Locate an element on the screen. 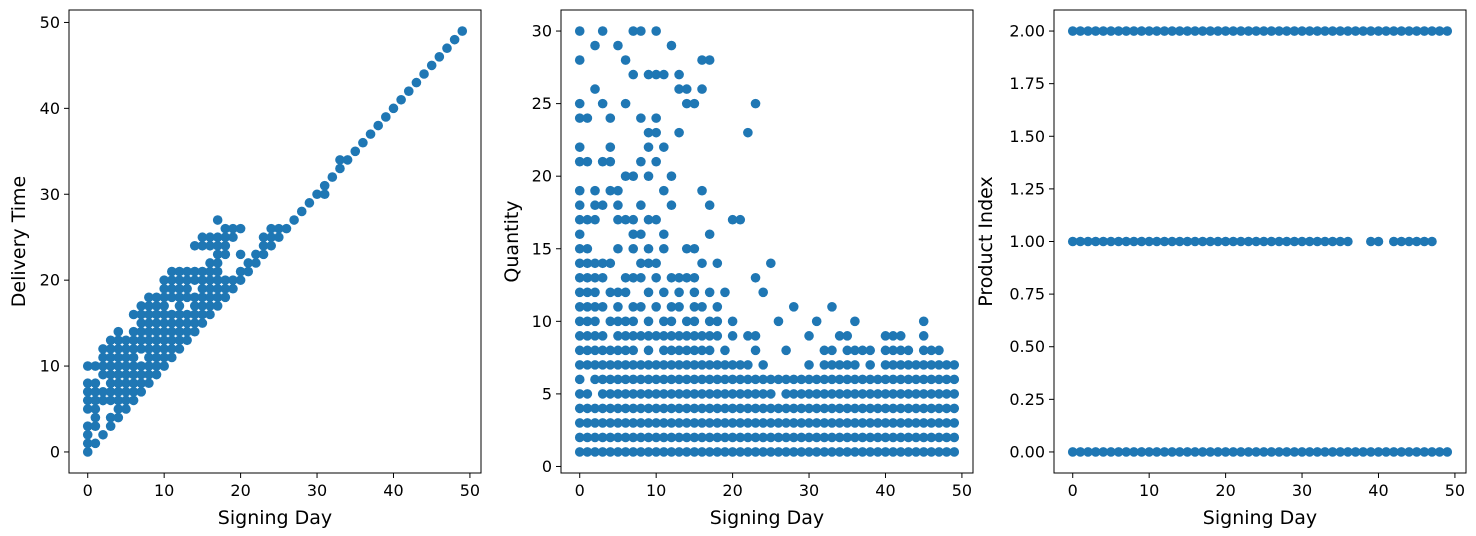  y-tick-label: 40 is located at coordinates (50, 108).